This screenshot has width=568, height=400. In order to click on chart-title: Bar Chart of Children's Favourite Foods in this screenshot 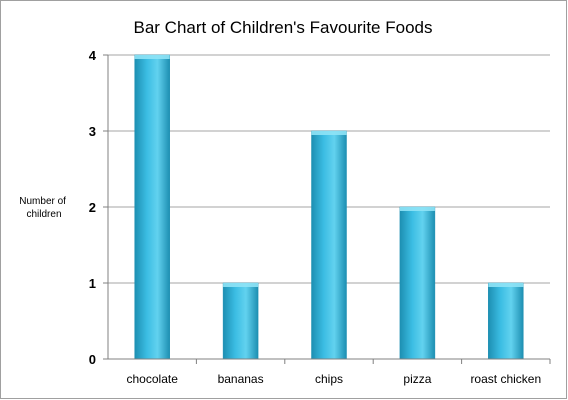, I will do `click(283, 27)`.